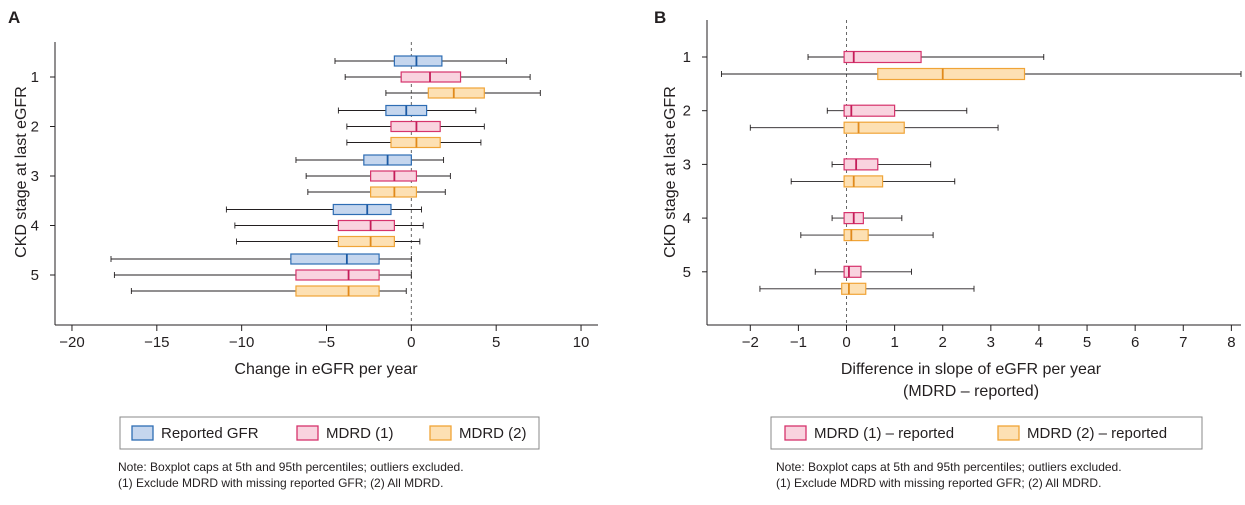 This screenshot has height=505, width=1245. What do you see at coordinates (35, 226) in the screenshot?
I see `panel-a-y-tick-label: 4` at bounding box center [35, 226].